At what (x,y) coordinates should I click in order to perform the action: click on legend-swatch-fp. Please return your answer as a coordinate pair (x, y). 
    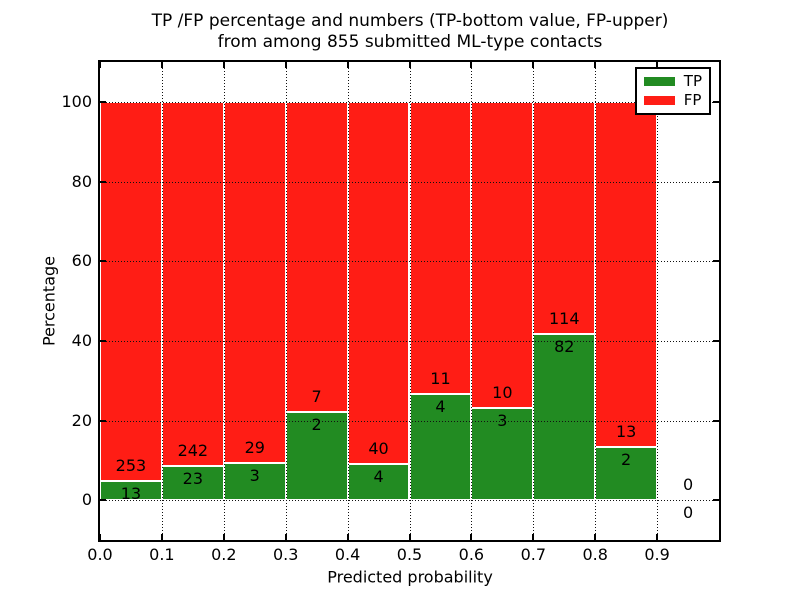
    Looking at the image, I should click on (659, 100).